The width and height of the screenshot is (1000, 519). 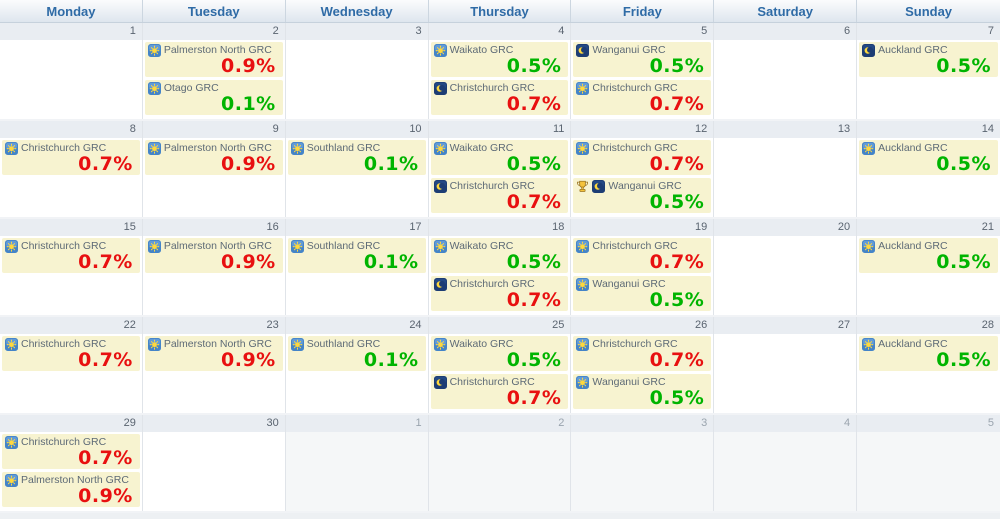 What do you see at coordinates (642, 77) in the screenshot?
I see `events-list: Wanganui GRC 0.5% Christchurch GRC 0.7%` at bounding box center [642, 77].